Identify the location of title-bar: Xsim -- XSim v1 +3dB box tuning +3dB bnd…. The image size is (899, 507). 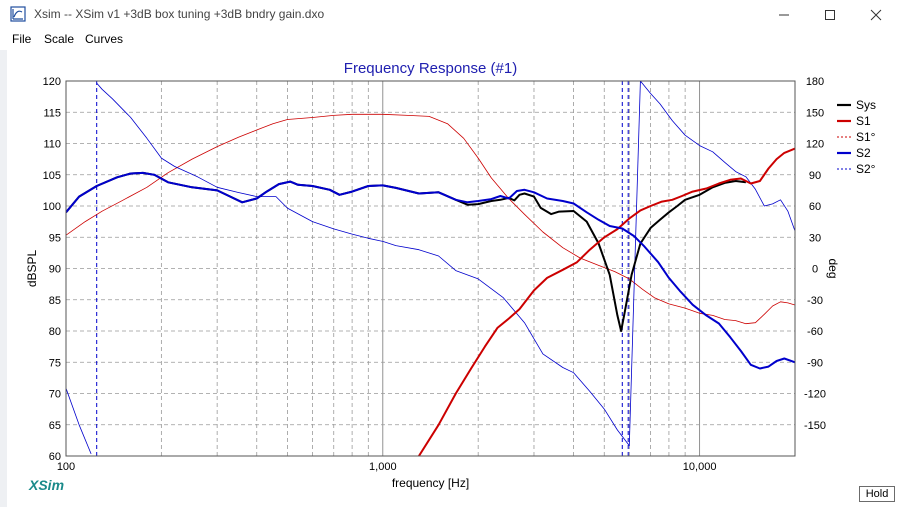
(449, 15).